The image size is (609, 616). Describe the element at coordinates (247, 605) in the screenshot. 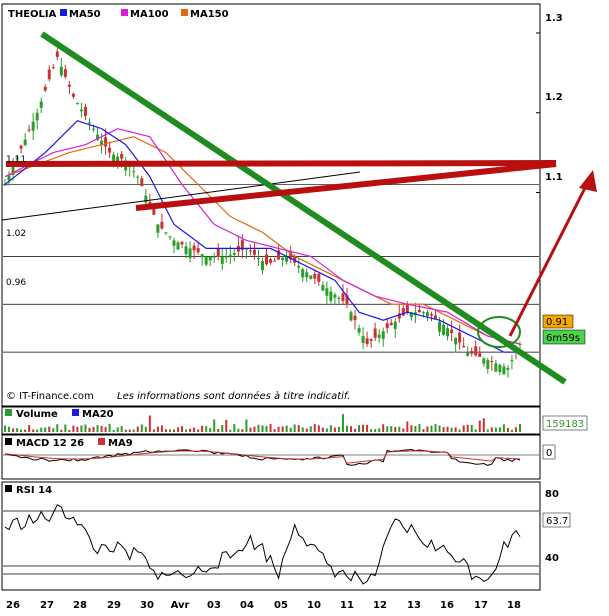

I see `x-axis-label: 04` at that location.